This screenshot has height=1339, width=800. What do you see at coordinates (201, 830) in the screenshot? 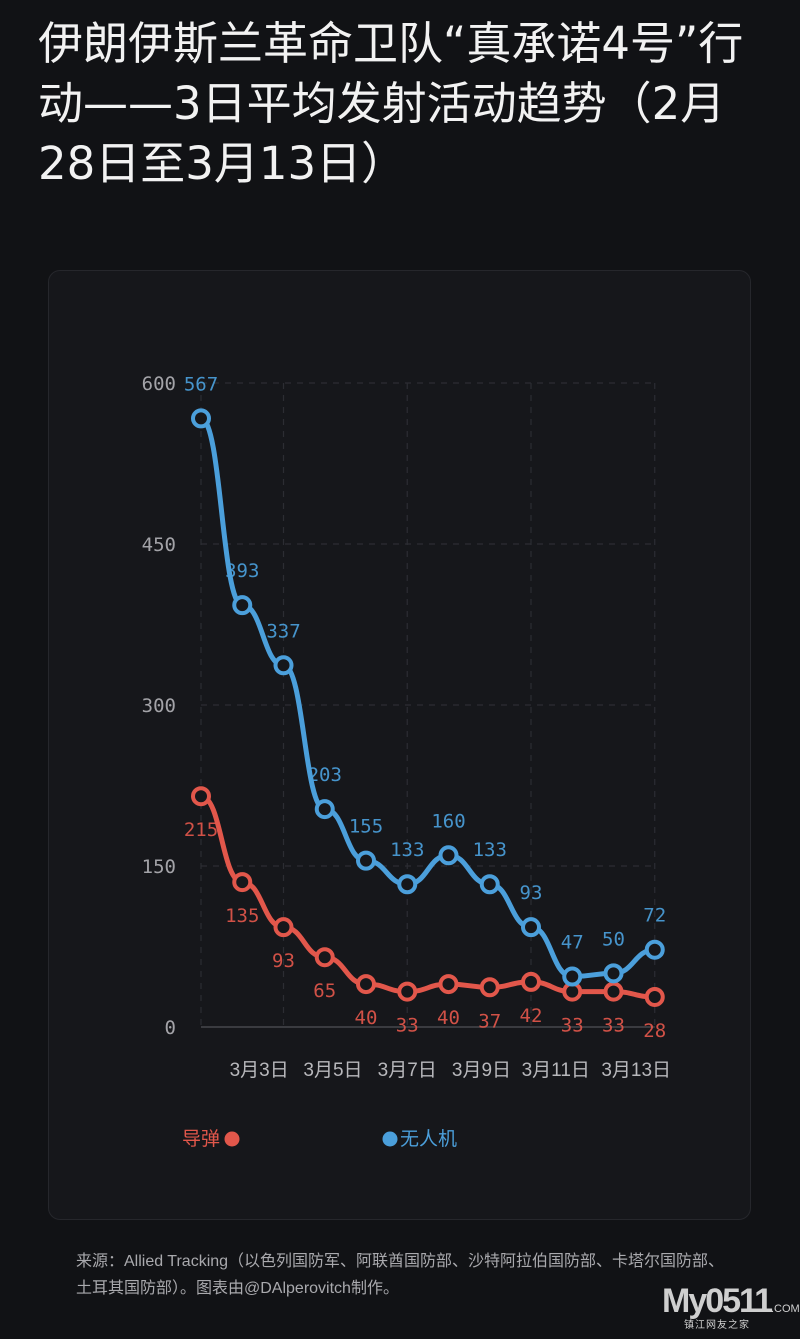
I see `data-label: 215` at bounding box center [201, 830].